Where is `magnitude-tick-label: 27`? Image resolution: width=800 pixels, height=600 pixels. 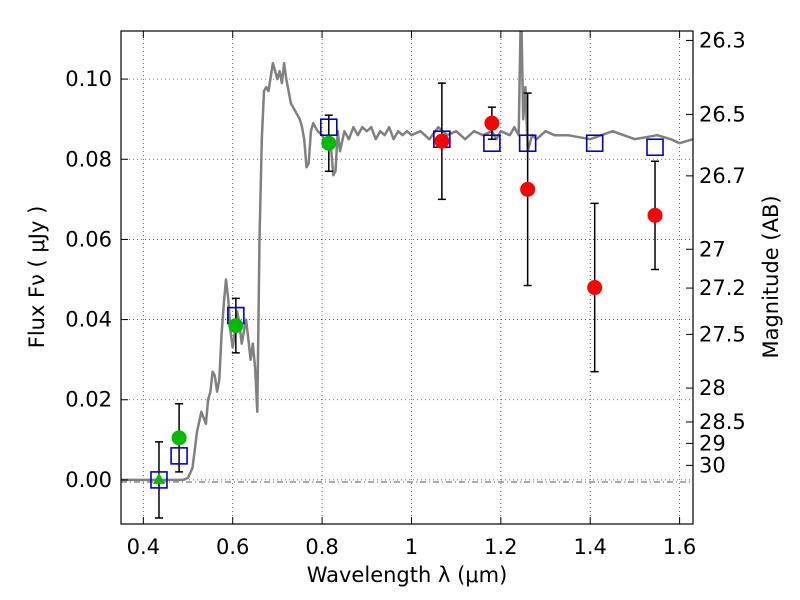 magnitude-tick-label: 27 is located at coordinates (712, 249).